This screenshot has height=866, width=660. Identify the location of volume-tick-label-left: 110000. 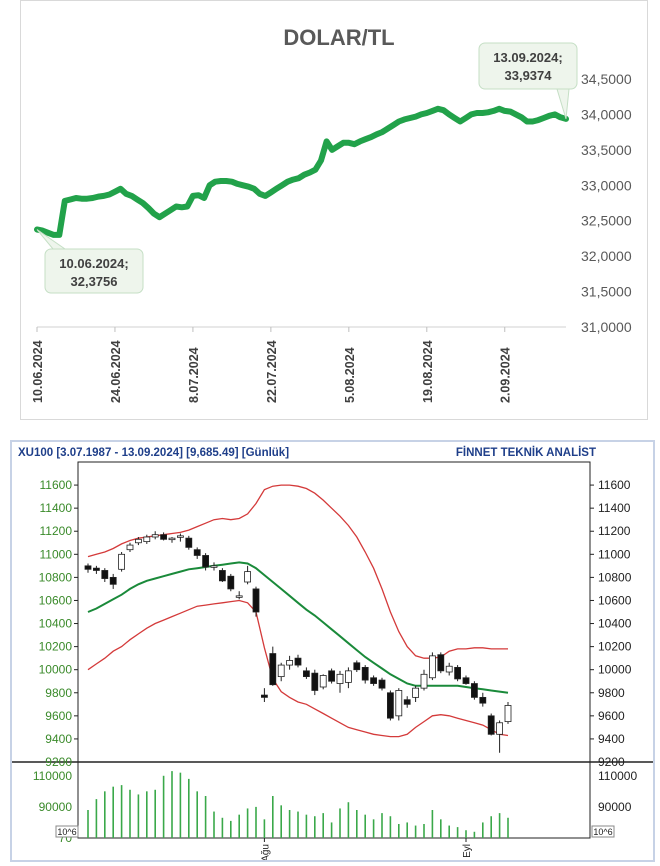
(52, 776).